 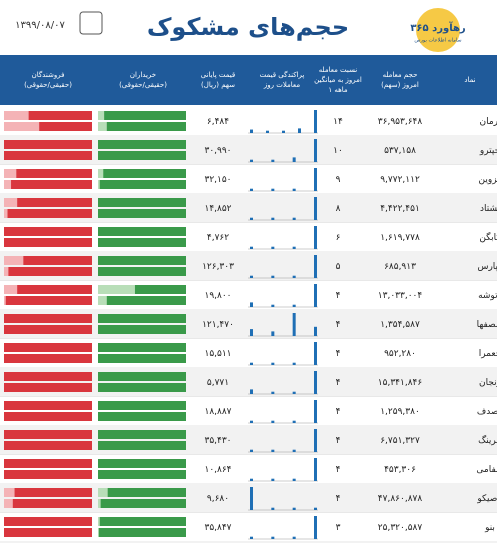 What do you see at coordinates (218, 75) in the screenshot?
I see `column-header: قیمت پایانی` at bounding box center [218, 75].